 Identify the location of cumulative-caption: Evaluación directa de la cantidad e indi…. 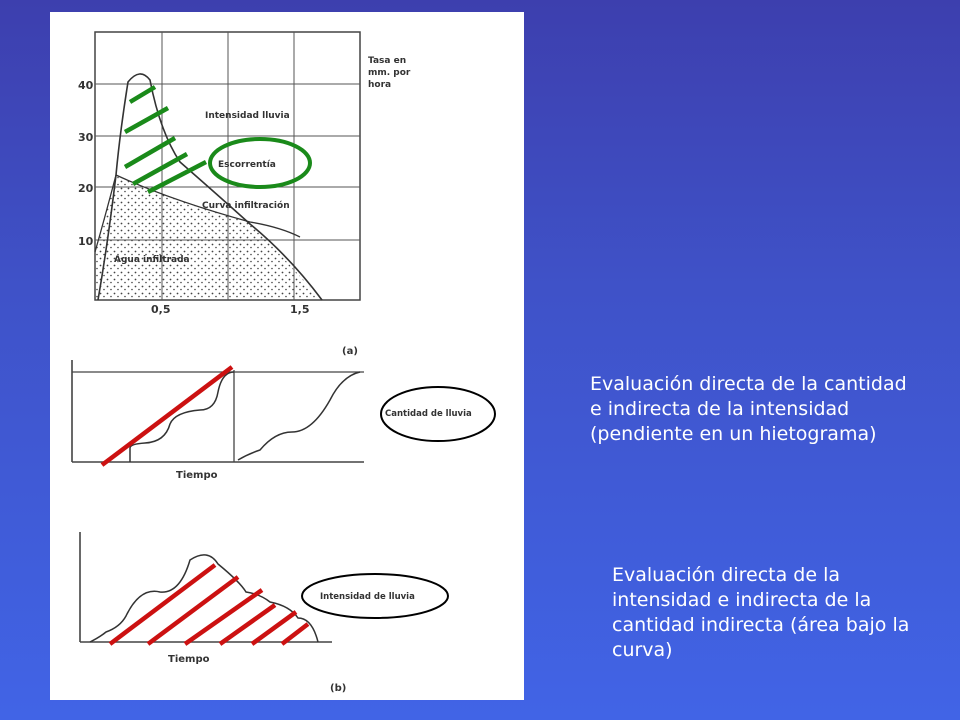
(748, 409).